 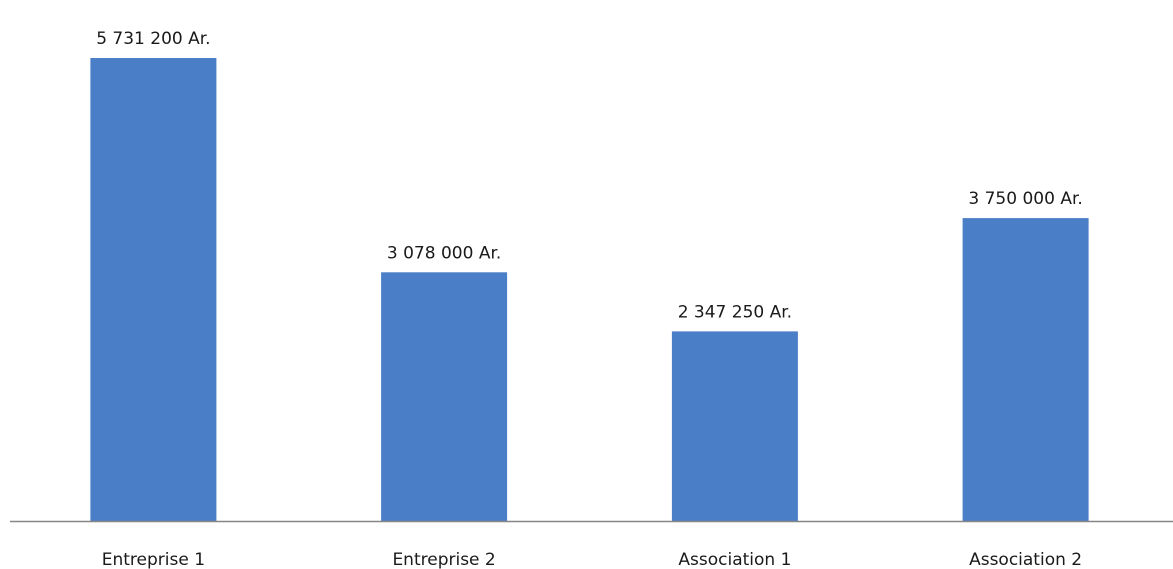 I want to click on x-tick-label: Association 1, so click(x=734, y=559).